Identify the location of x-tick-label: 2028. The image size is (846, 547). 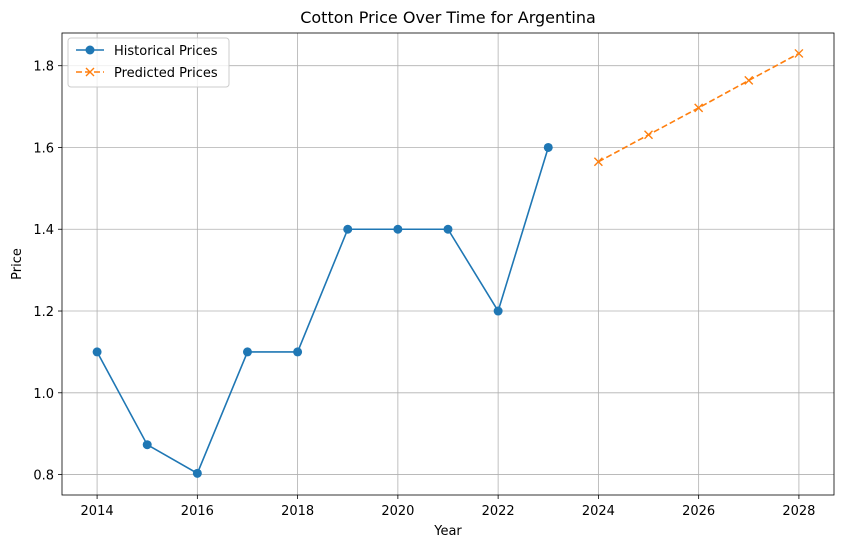
(798, 511).